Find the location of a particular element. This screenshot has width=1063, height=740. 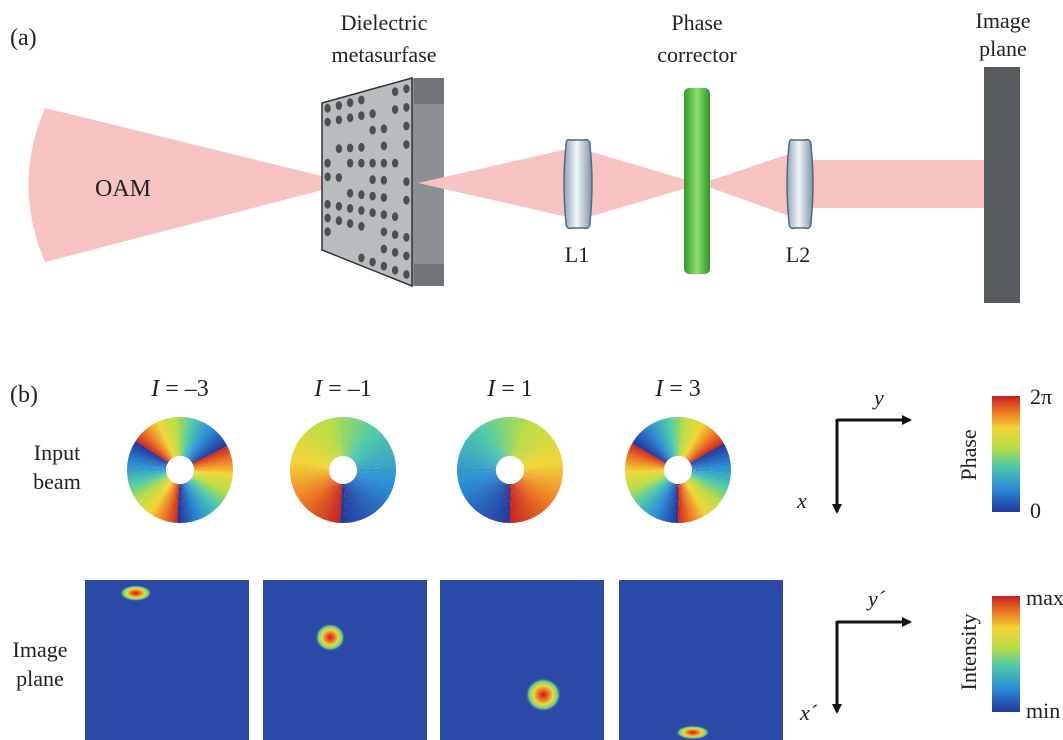

intensity-min-label: min is located at coordinates (1043, 710).